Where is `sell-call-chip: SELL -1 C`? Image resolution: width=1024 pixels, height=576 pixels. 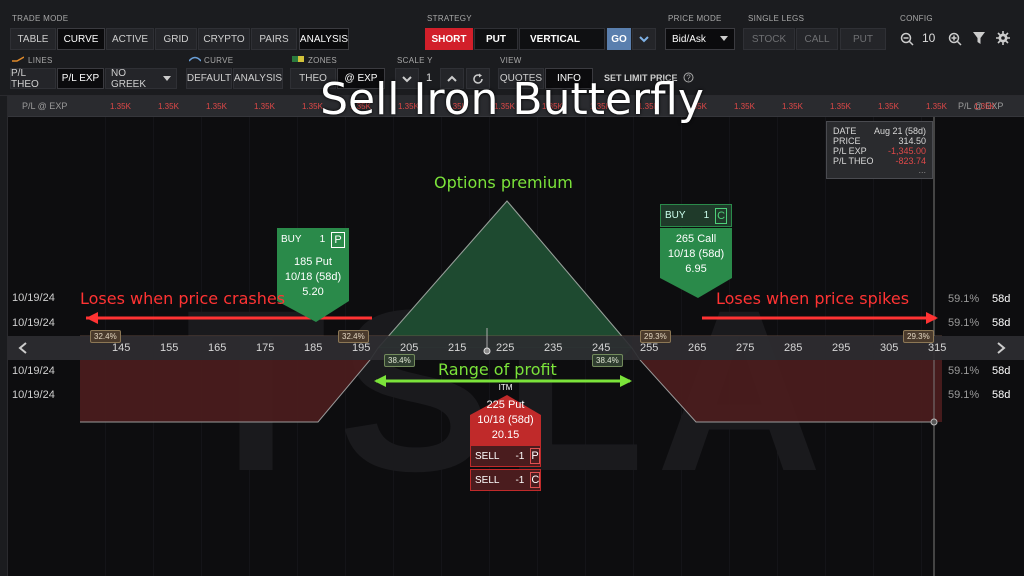
sell-call-chip: SELL -1 C is located at coordinates (505, 480).